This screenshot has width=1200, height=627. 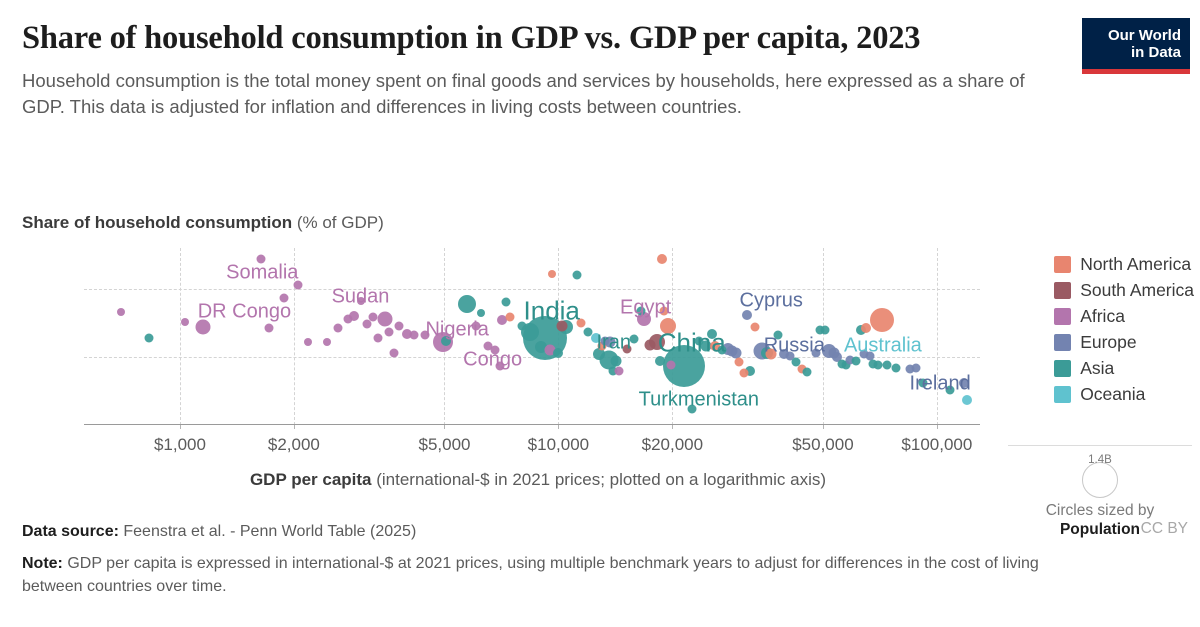 What do you see at coordinates (1124, 368) in the screenshot?
I see `legend-item-asia: Asia` at bounding box center [1124, 368].